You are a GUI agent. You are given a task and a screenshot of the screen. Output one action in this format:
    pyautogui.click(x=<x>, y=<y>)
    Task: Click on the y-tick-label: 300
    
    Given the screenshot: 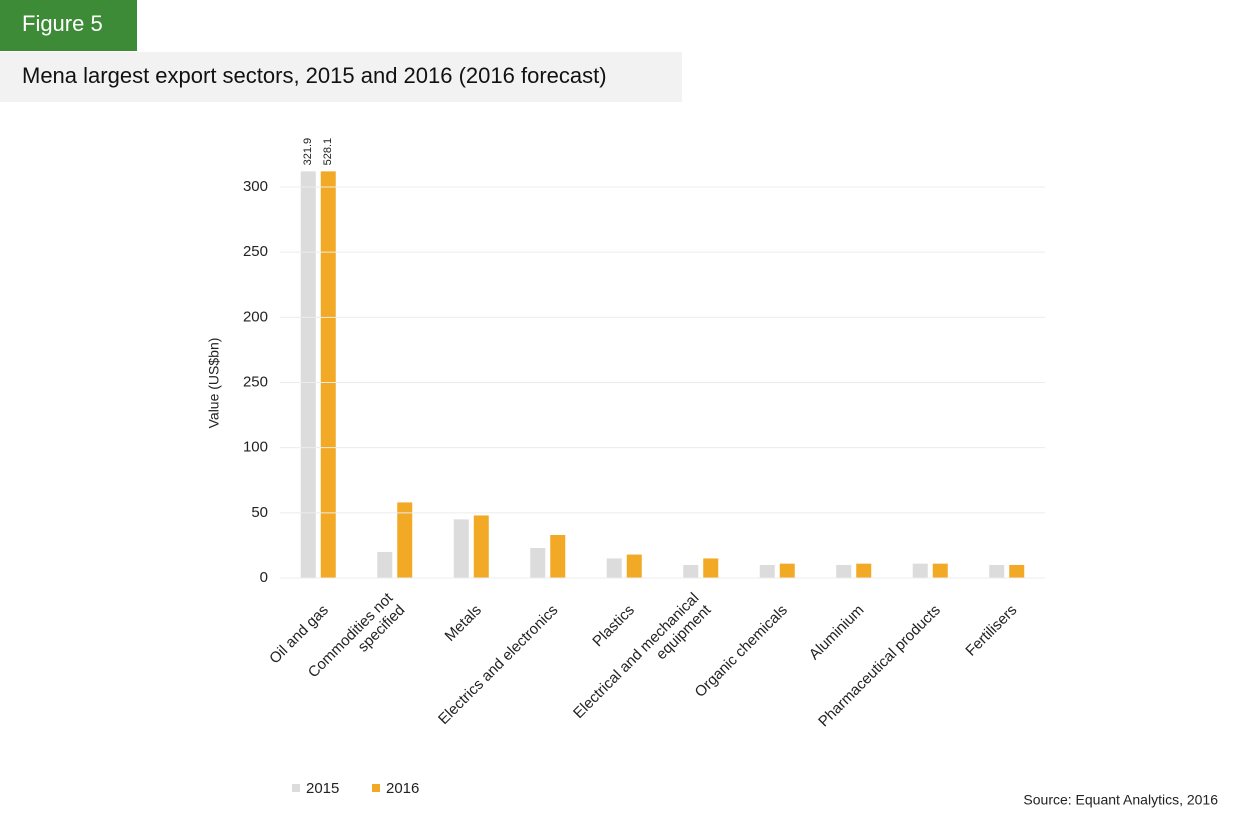 What is the action you would take?
    pyautogui.click(x=255, y=186)
    